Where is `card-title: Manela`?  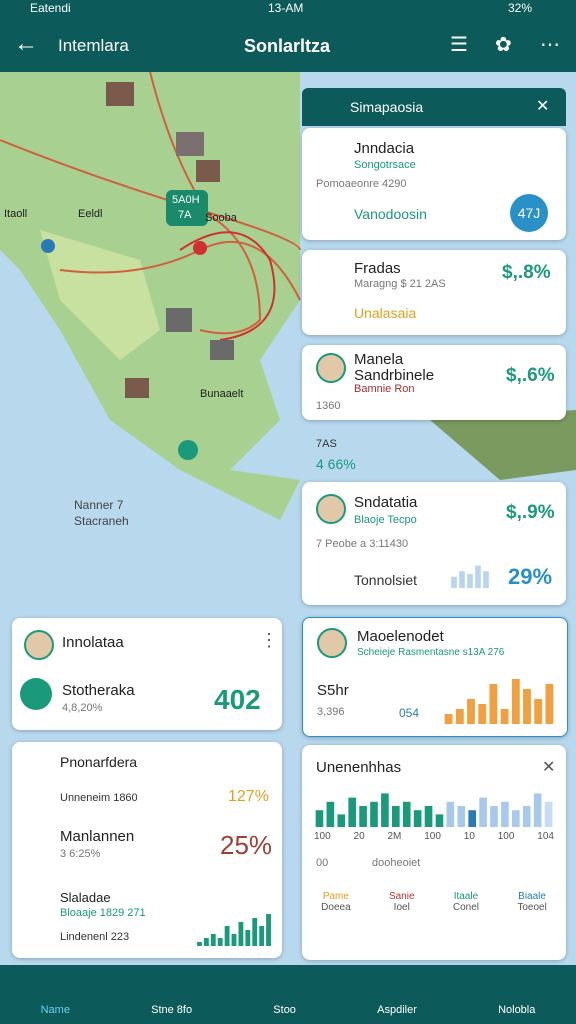
card-title: Manela is located at coordinates (379, 359).